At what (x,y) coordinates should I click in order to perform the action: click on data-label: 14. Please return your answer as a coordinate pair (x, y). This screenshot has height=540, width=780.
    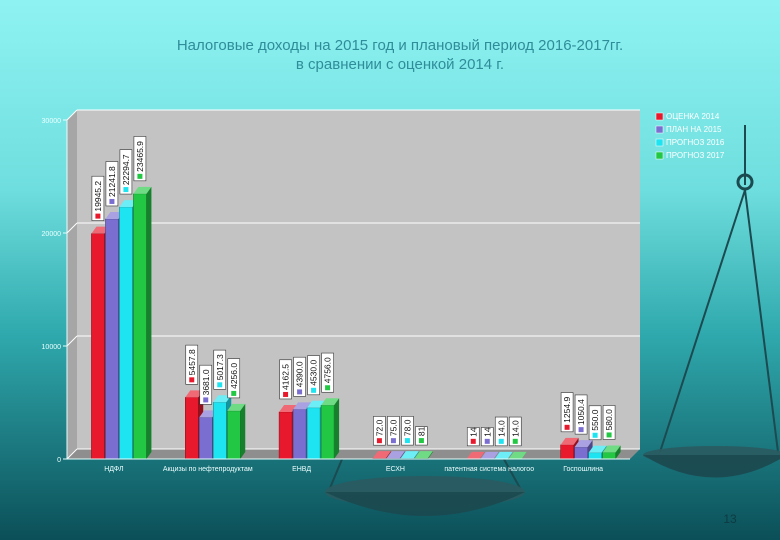
    Looking at the image, I should click on (473, 437).